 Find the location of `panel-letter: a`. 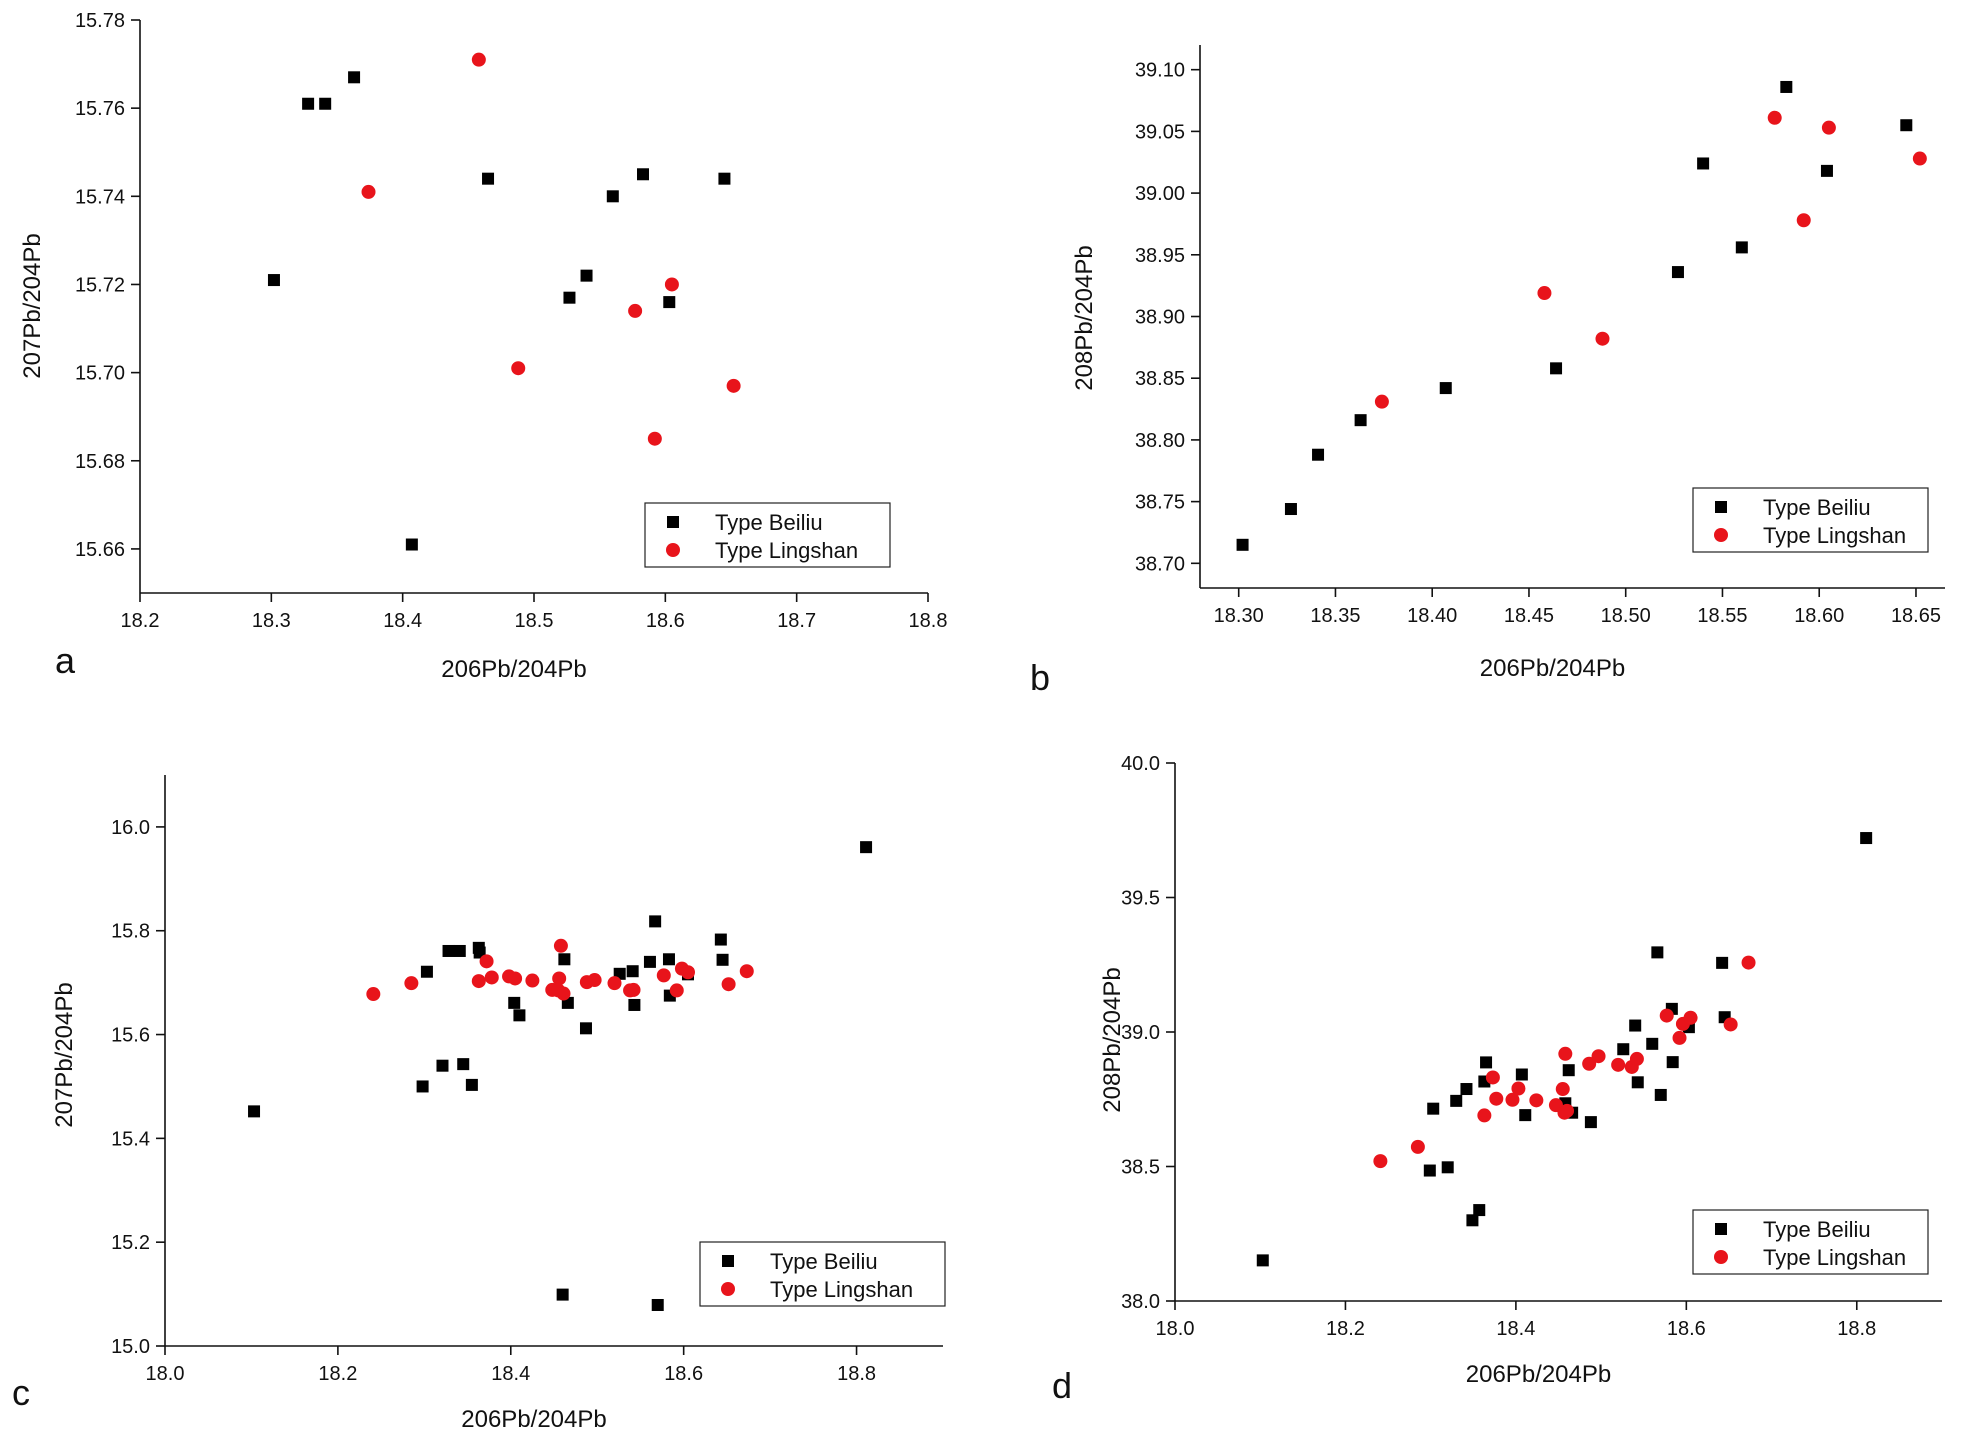

panel-letter: a is located at coordinates (65, 660).